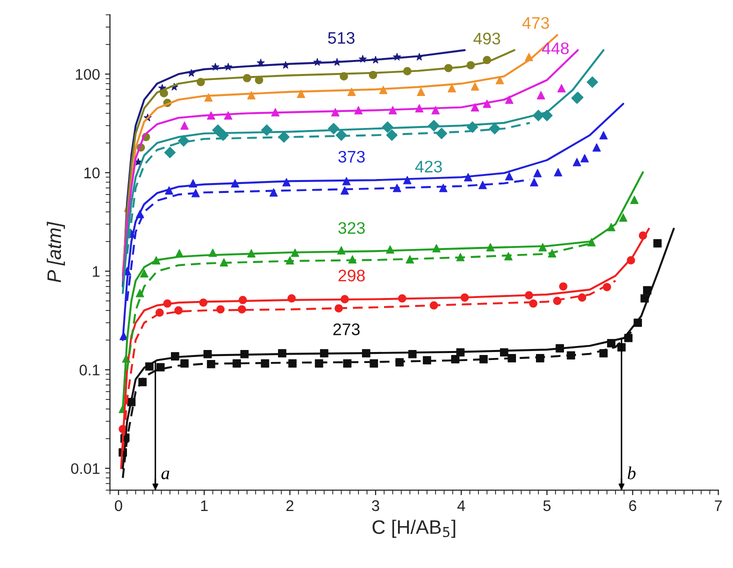 Image resolution: width=733 pixels, height=568 pixels. I want to click on x-tick-label: 1, so click(204, 505).